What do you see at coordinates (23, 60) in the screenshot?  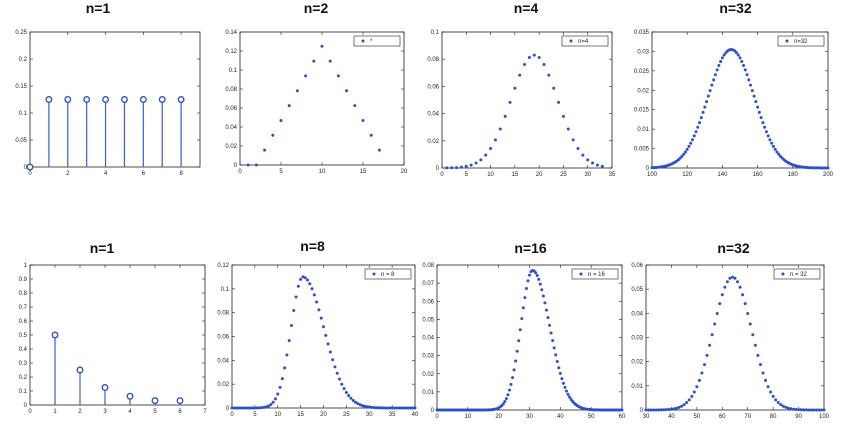 I see `y-tick-label: 0.2` at bounding box center [23, 60].